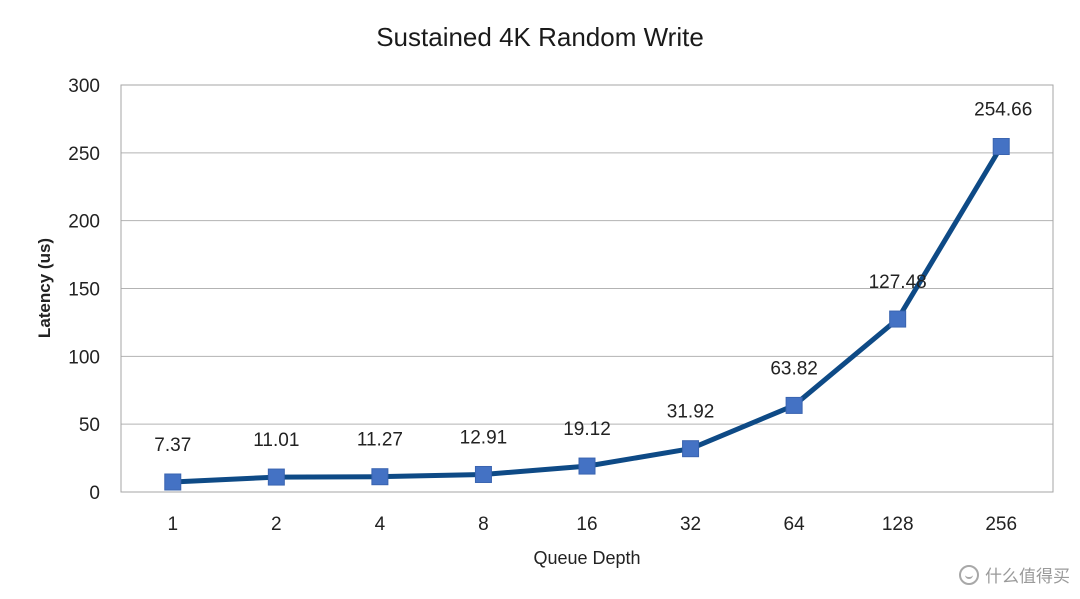 The image size is (1080, 599). I want to click on data-label: 11.01, so click(276, 440).